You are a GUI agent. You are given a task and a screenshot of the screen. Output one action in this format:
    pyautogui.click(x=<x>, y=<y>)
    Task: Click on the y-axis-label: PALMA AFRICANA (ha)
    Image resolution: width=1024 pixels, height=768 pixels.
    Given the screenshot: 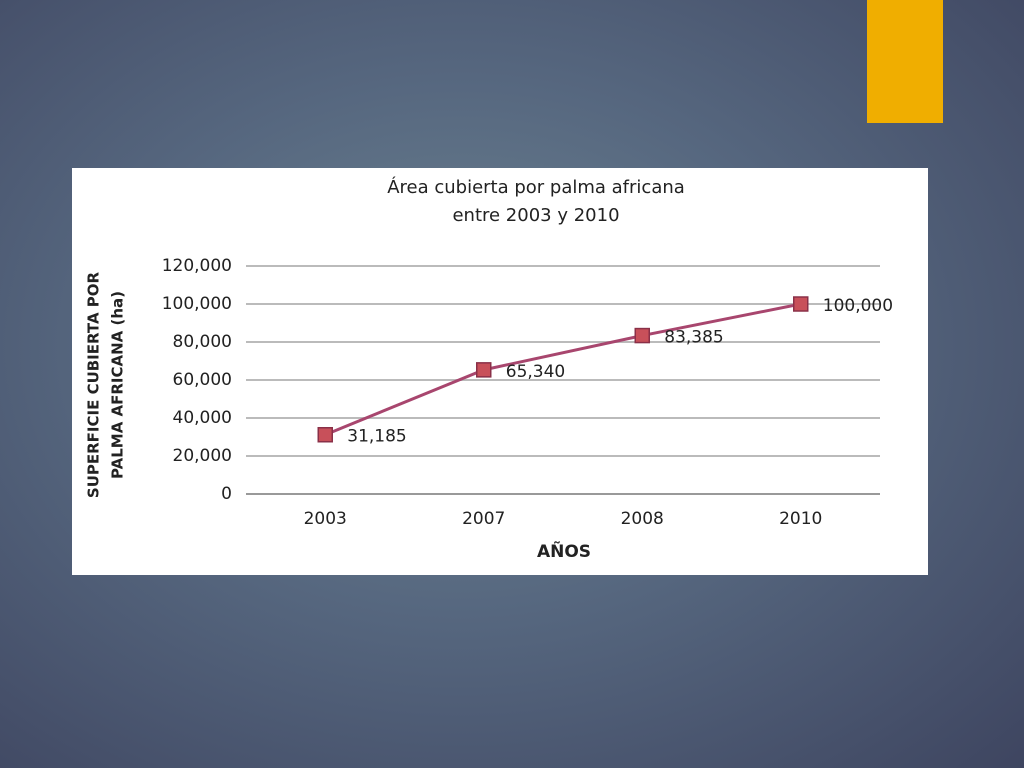 What is the action you would take?
    pyautogui.click(x=118, y=385)
    